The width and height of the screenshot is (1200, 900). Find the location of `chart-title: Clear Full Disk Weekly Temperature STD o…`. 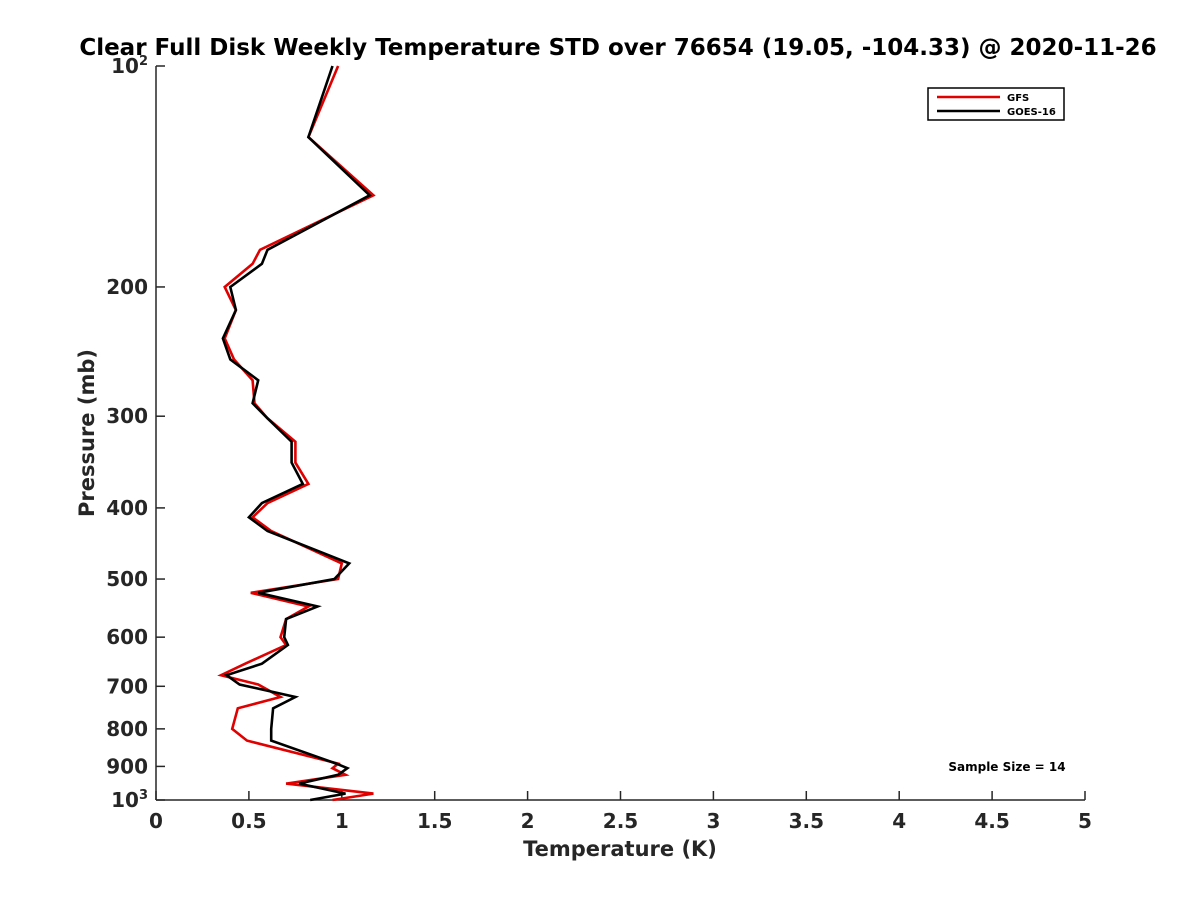

chart-title: Clear Full Disk Weekly Temperature STD o… is located at coordinates (617, 48).